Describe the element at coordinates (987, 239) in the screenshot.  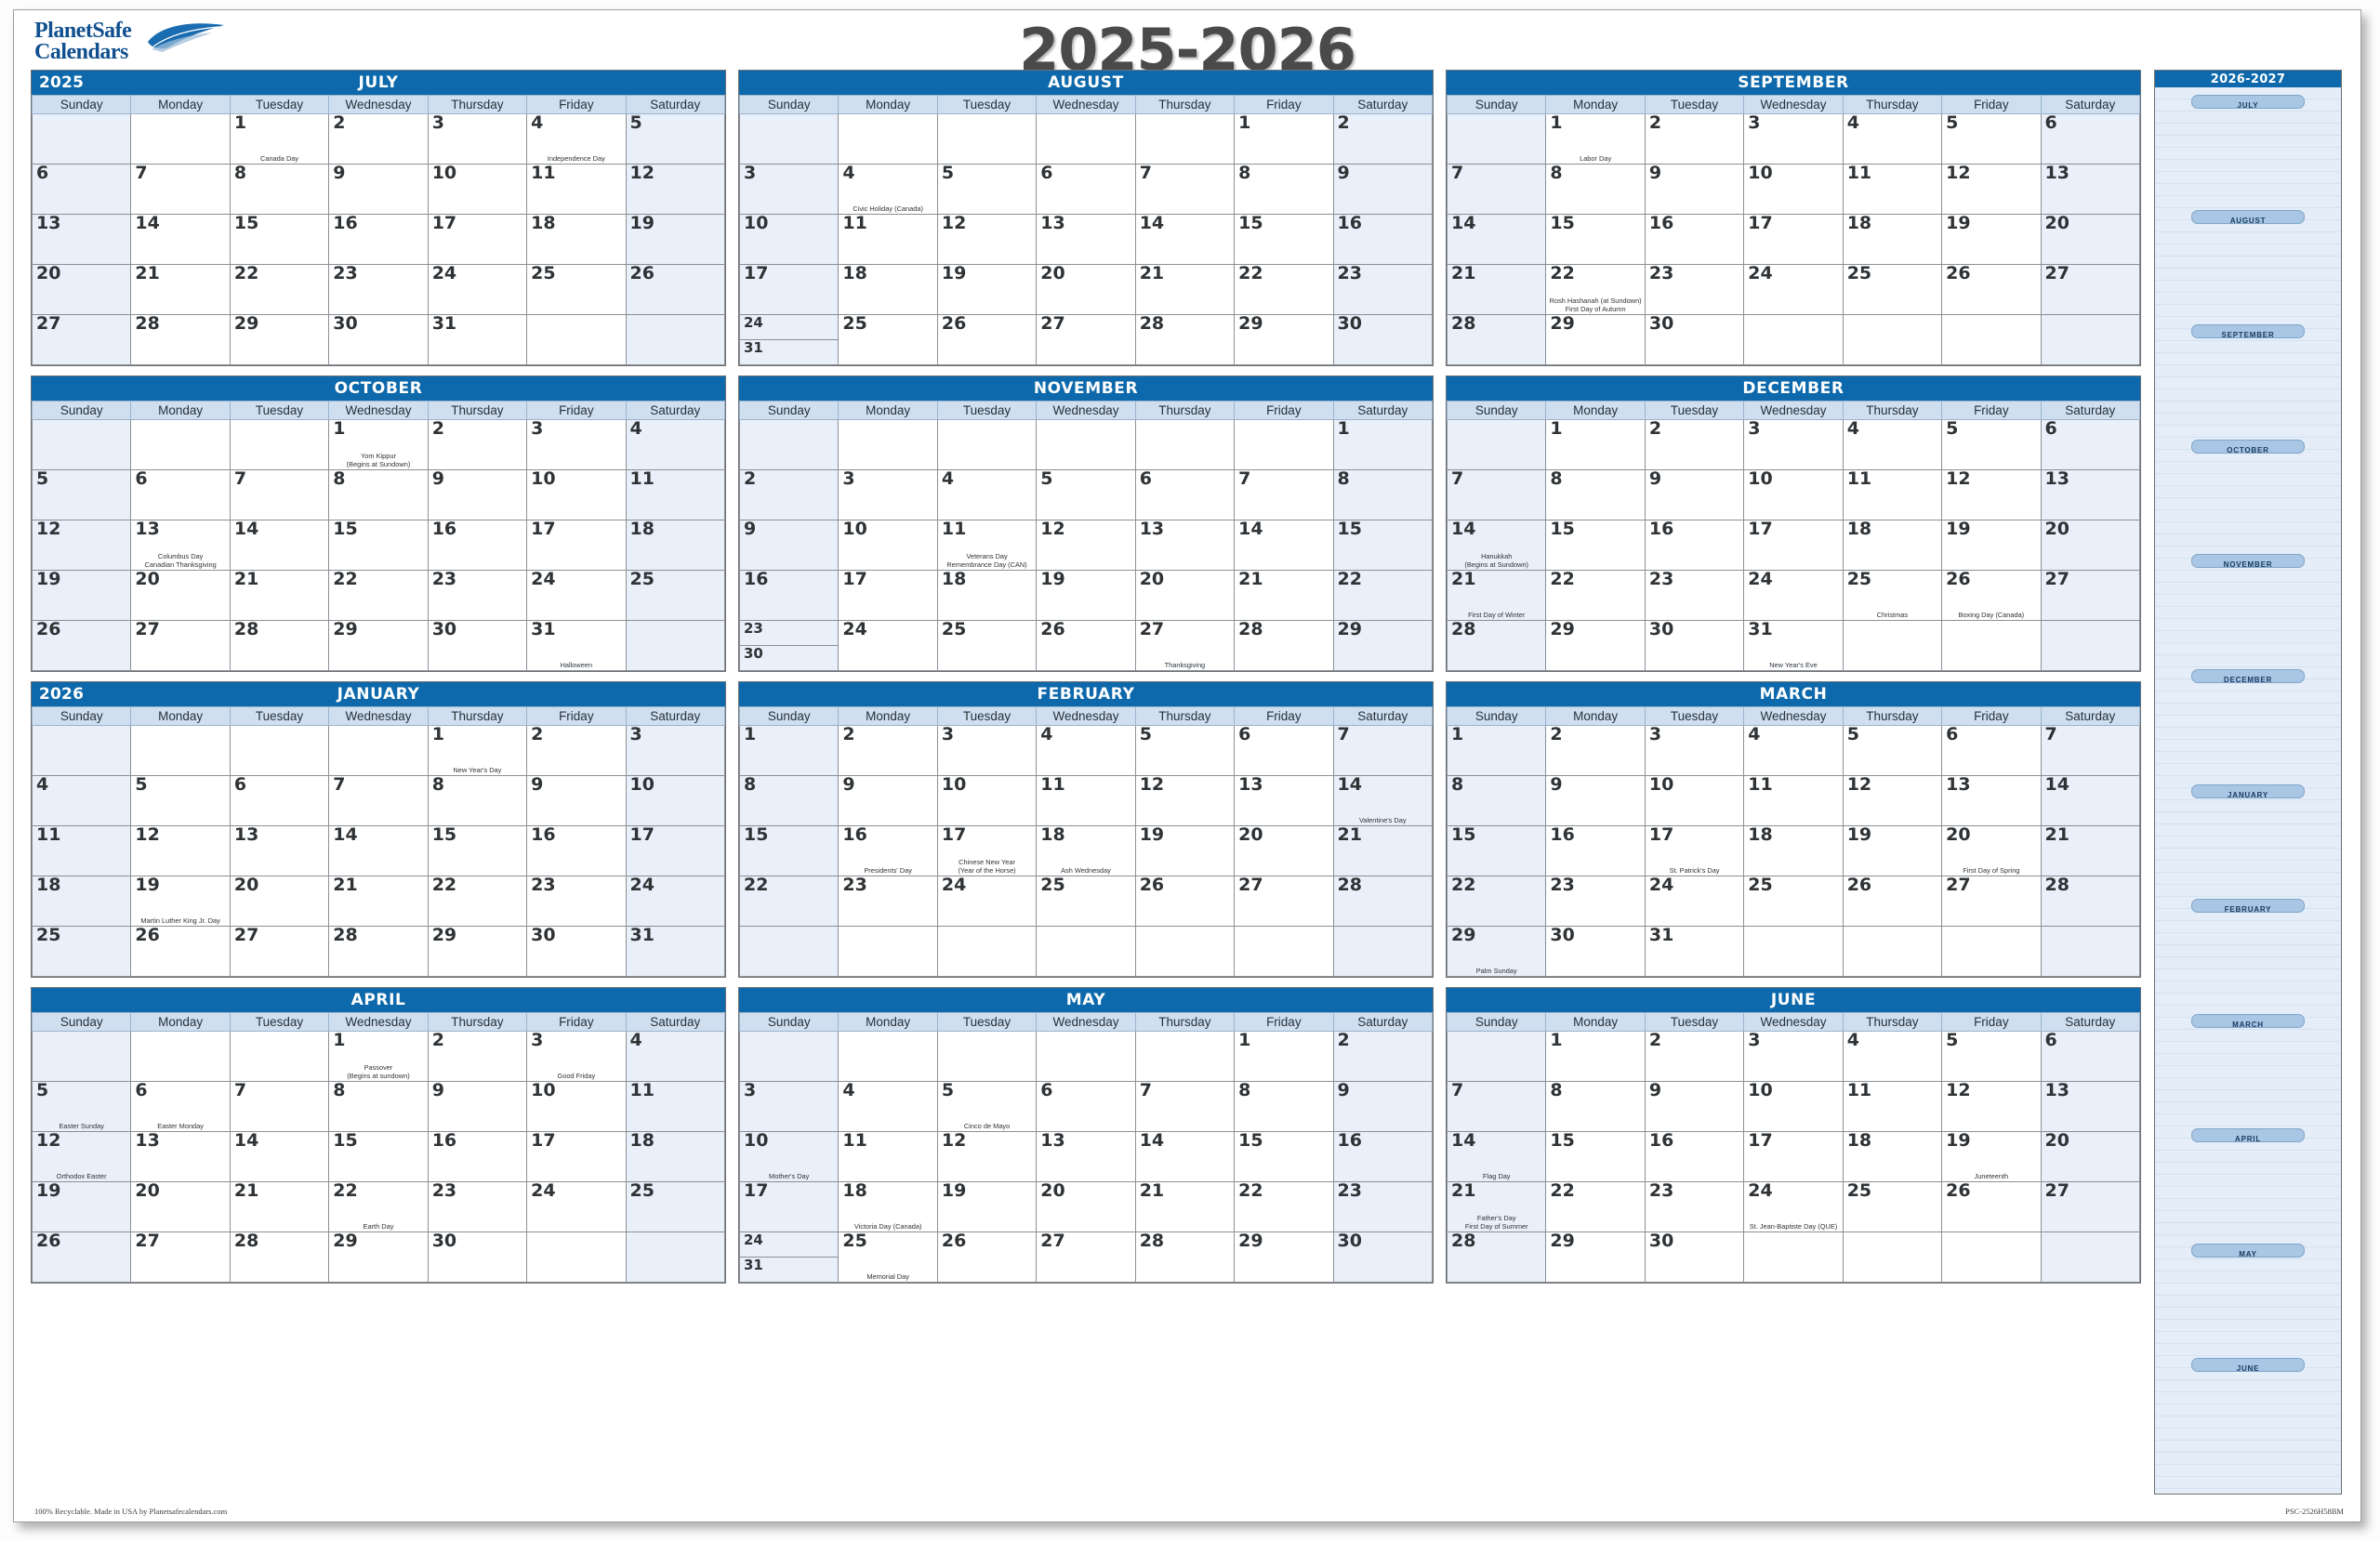
I see `day-cell: 12` at that location.